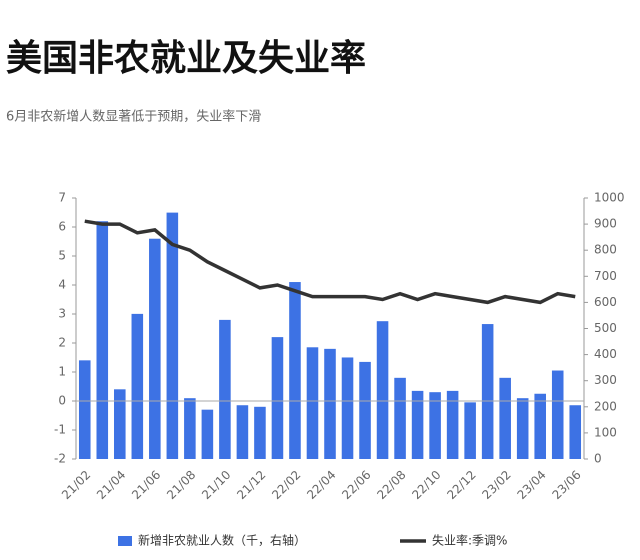 The height and width of the screenshot is (560, 640). Describe the element at coordinates (60, 430) in the screenshot. I see `y-tick-label: -1` at that location.